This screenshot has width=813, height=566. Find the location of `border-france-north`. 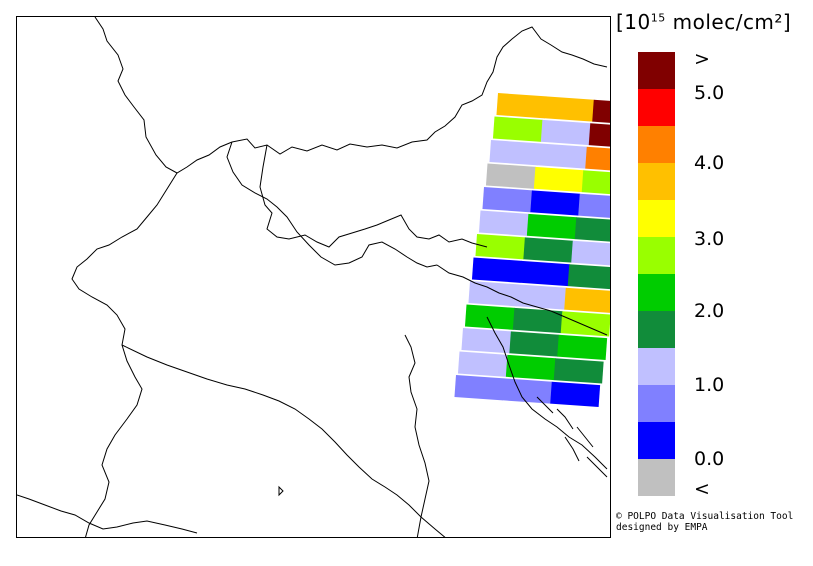

border-france-north is located at coordinates (163, 95).